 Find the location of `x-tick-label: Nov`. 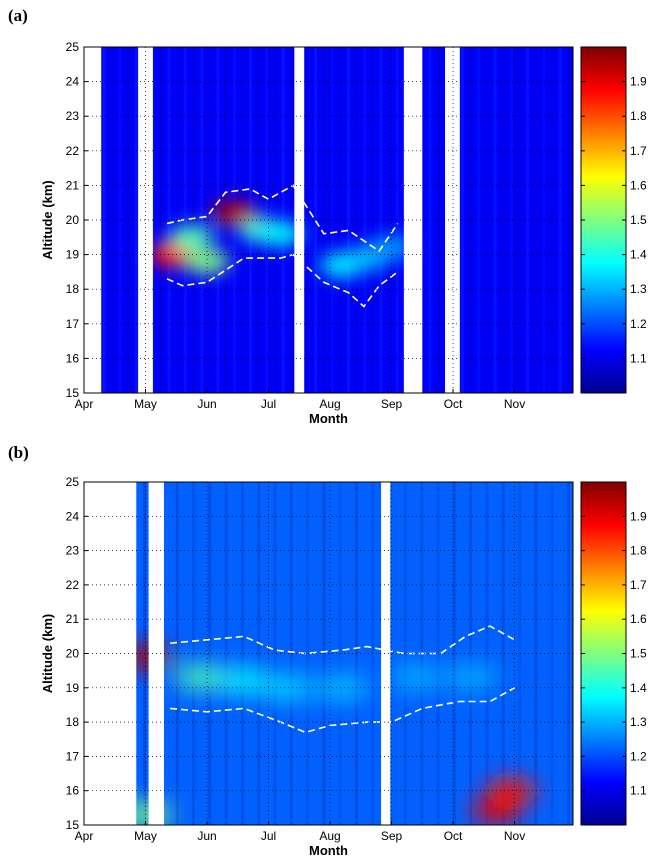

x-tick-label: Nov is located at coordinates (514, 404).